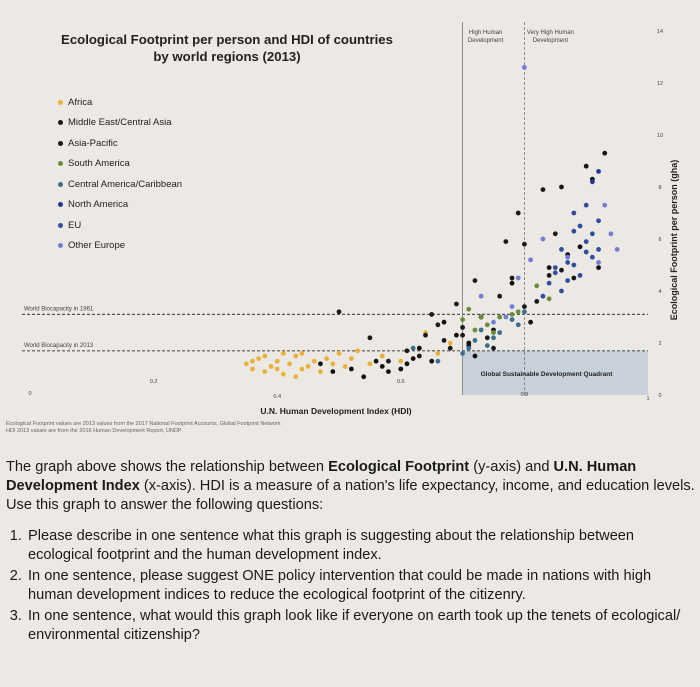 This screenshot has width=700, height=687. I want to click on y-tick-label: 6, so click(659, 240).